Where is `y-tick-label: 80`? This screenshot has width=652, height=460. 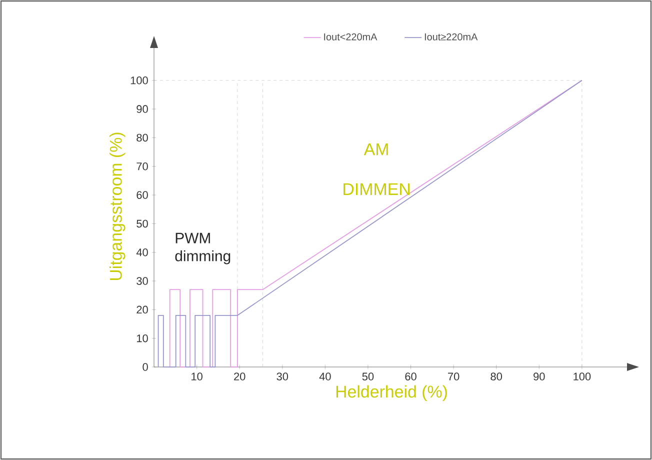
y-tick-label: 80 is located at coordinates (142, 138).